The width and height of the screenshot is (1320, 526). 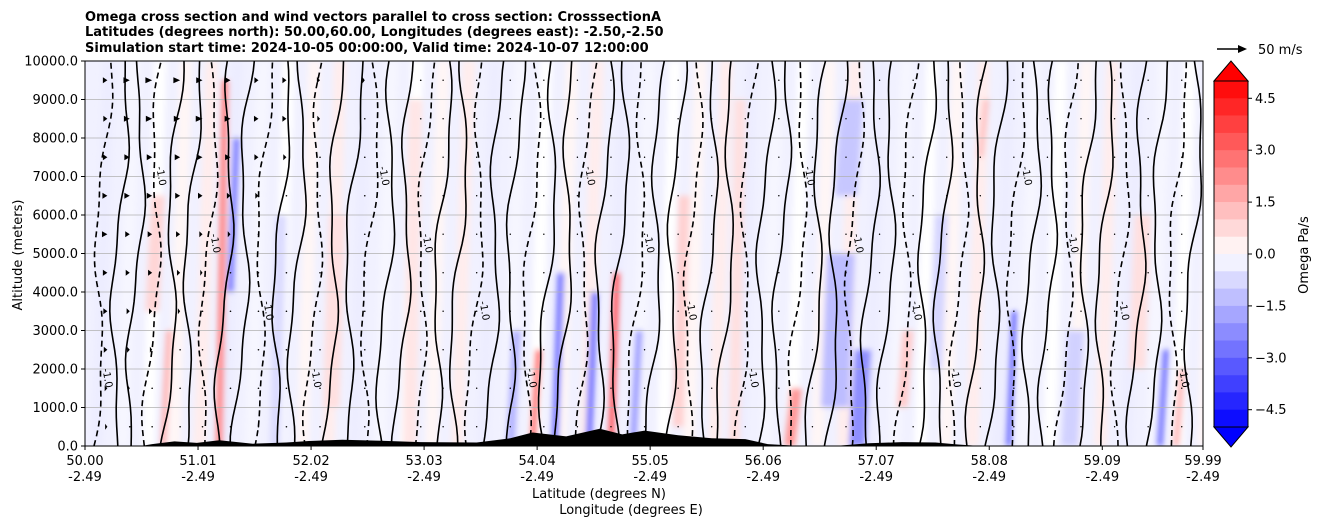 What do you see at coordinates (197, 461) in the screenshot?
I see `x-tick-label-lat: 51.01` at bounding box center [197, 461].